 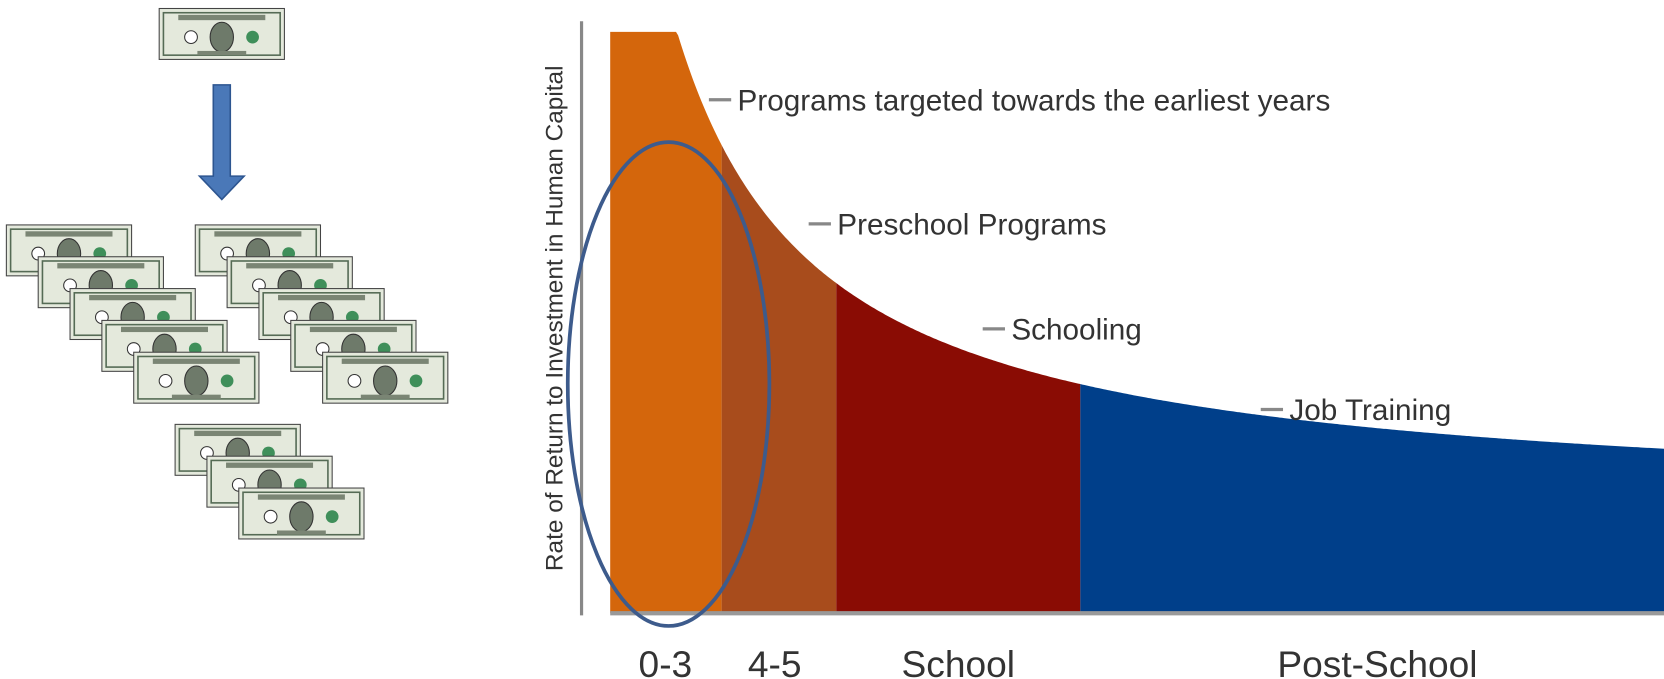 I want to click on highlight-ellipse, so click(x=668, y=384).